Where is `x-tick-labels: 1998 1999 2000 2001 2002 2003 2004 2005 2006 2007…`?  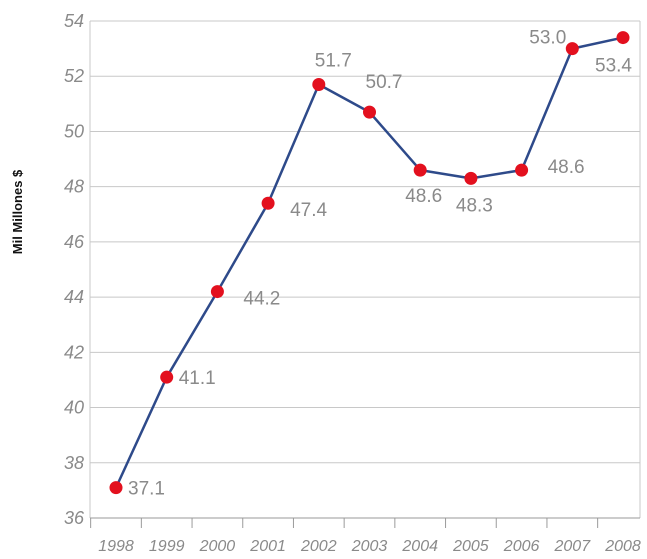 x-tick-labels: 1998 1999 2000 2001 2002 2003 2004 2005 2006 2007… is located at coordinates (369, 546).